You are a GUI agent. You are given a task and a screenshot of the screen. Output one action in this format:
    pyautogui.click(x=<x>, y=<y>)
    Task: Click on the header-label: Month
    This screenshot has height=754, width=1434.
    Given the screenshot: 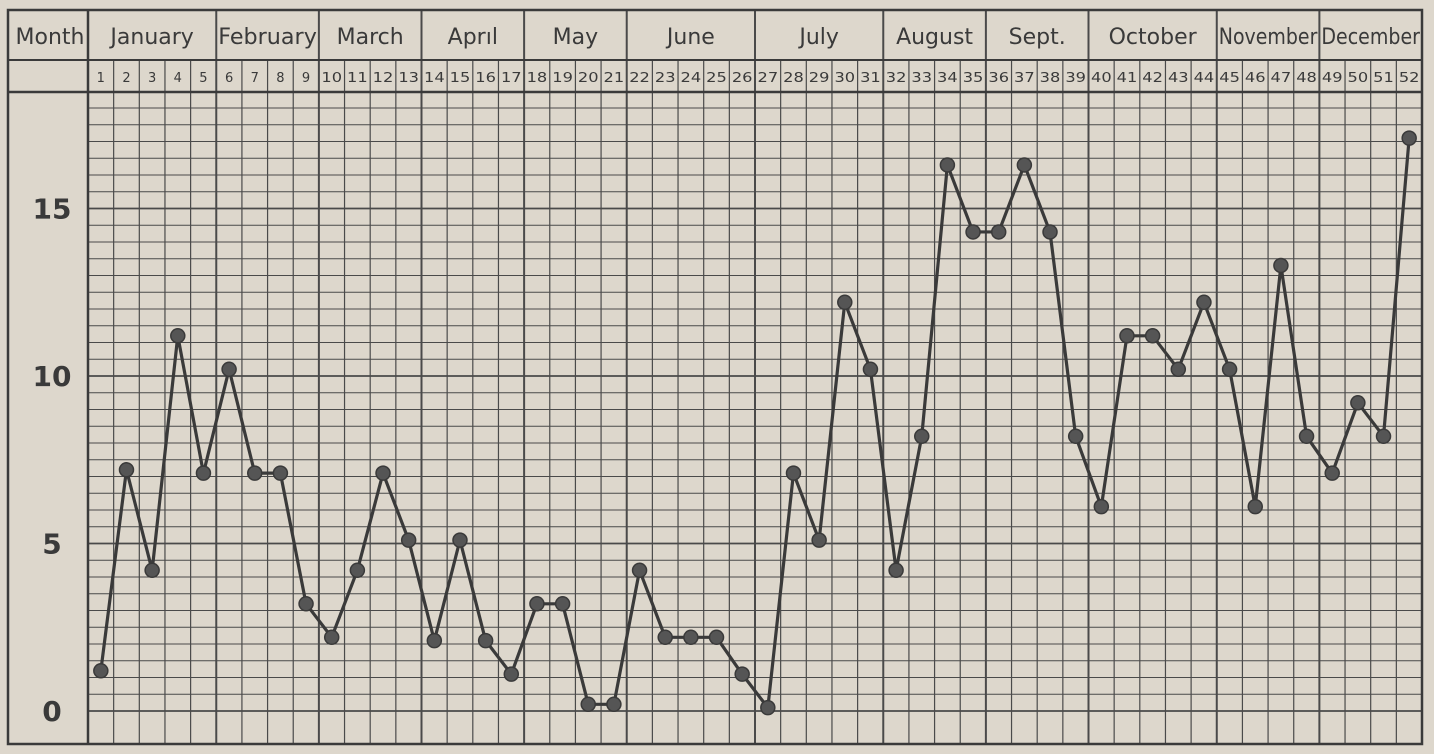 What is the action you would take?
    pyautogui.click(x=50, y=37)
    